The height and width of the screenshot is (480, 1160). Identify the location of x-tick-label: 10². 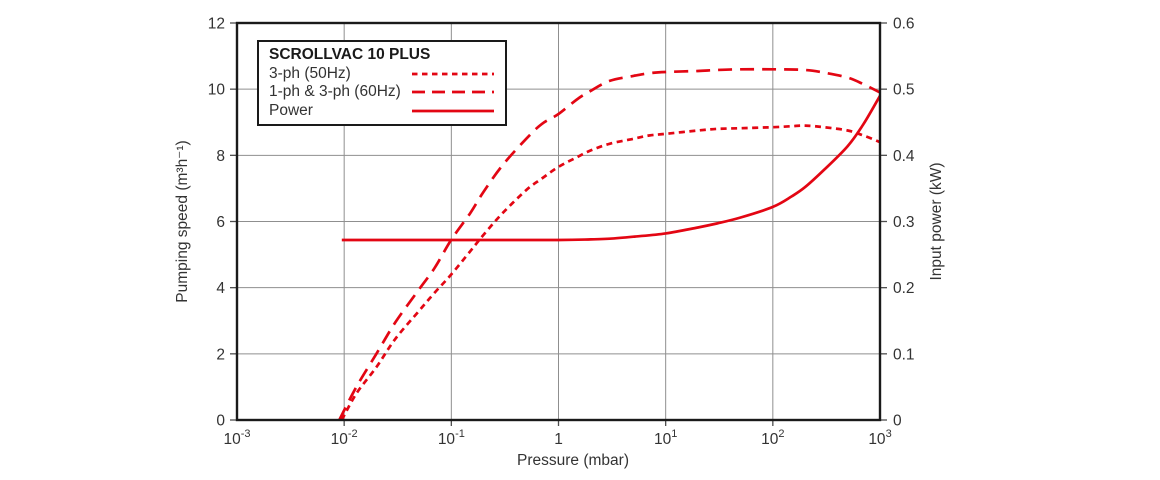
(772, 438).